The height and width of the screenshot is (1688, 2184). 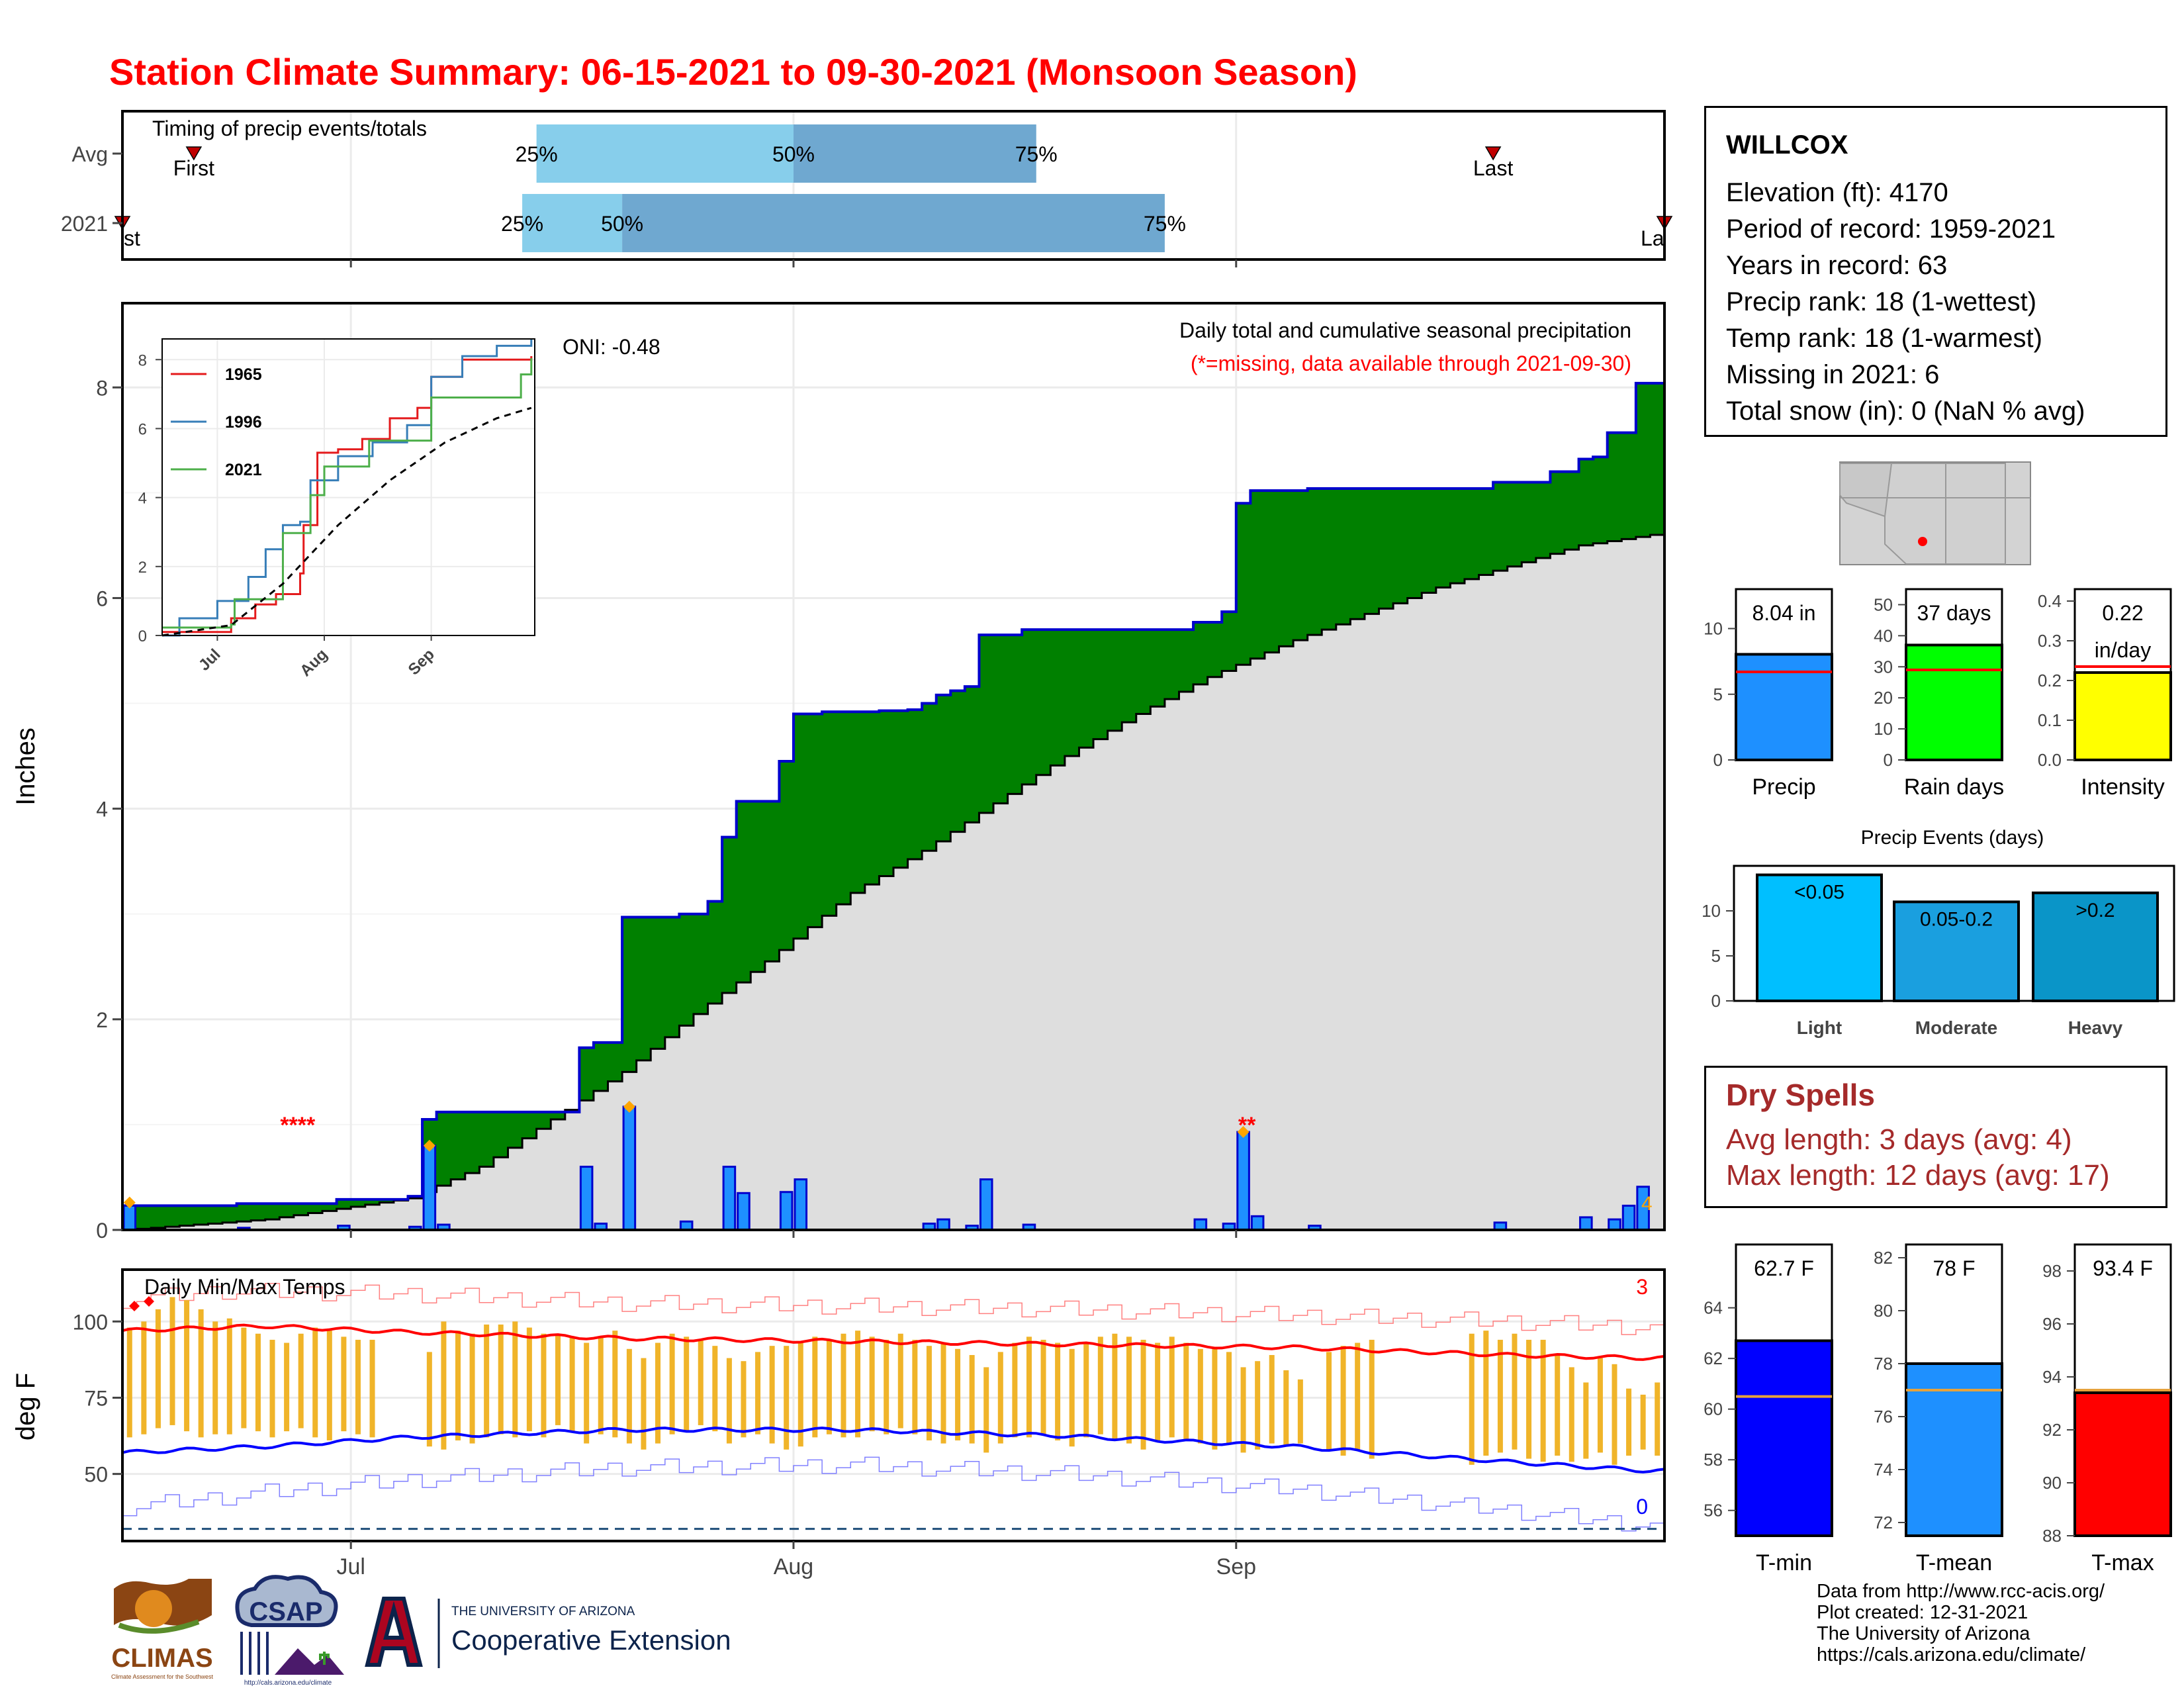 I want to click on station-years: Years in record: 63, so click(x=1837, y=265).